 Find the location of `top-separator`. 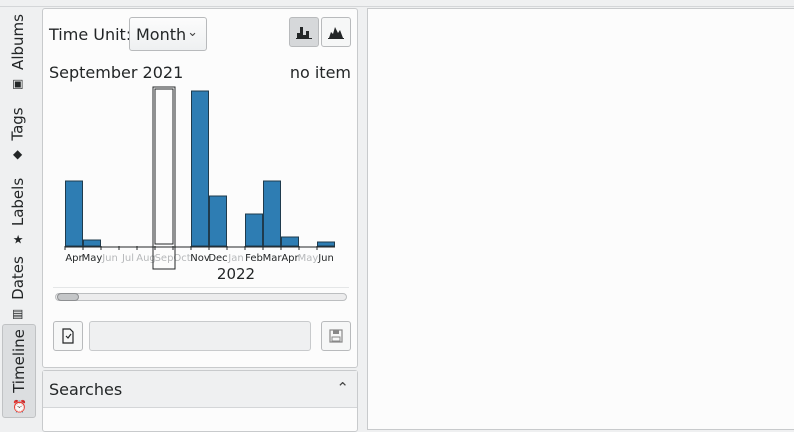

top-separator is located at coordinates (397, 3).